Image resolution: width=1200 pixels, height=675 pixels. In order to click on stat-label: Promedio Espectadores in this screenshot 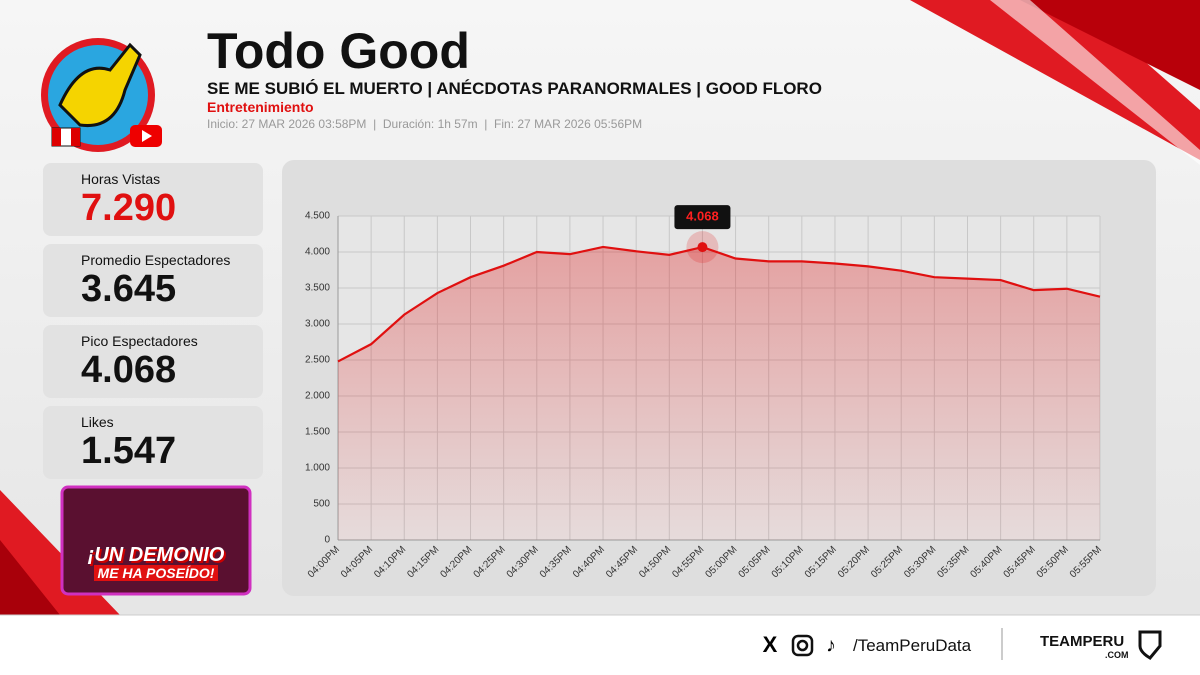, I will do `click(156, 260)`.